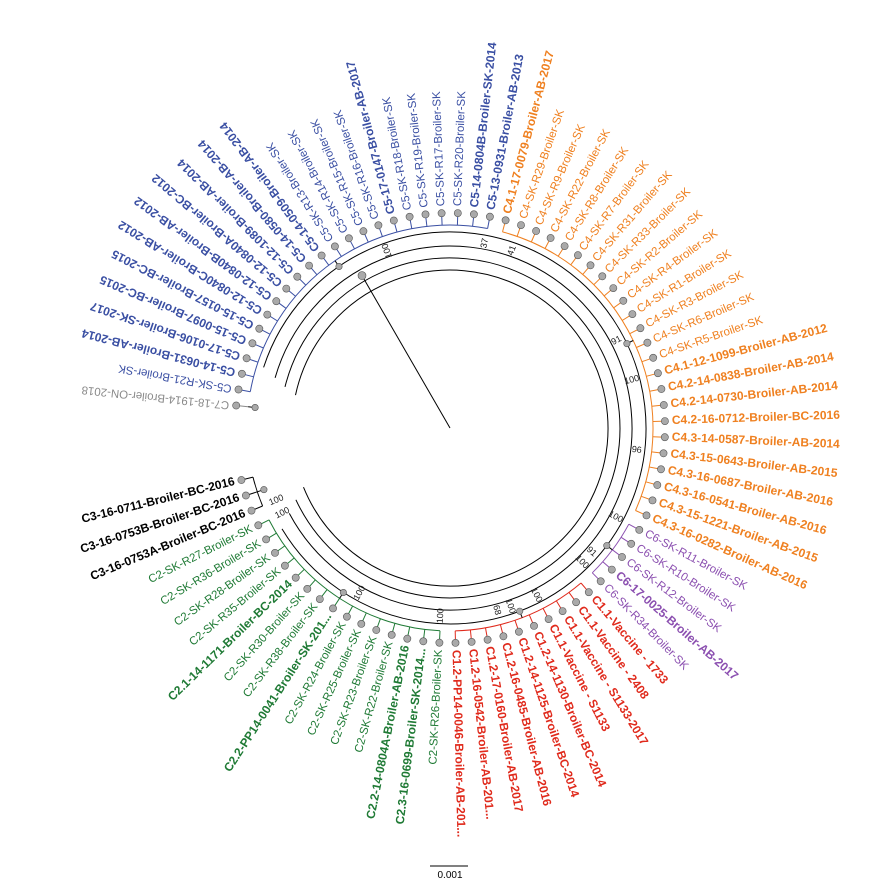  I want to click on scale-bar: 0.001, so click(449, 873).